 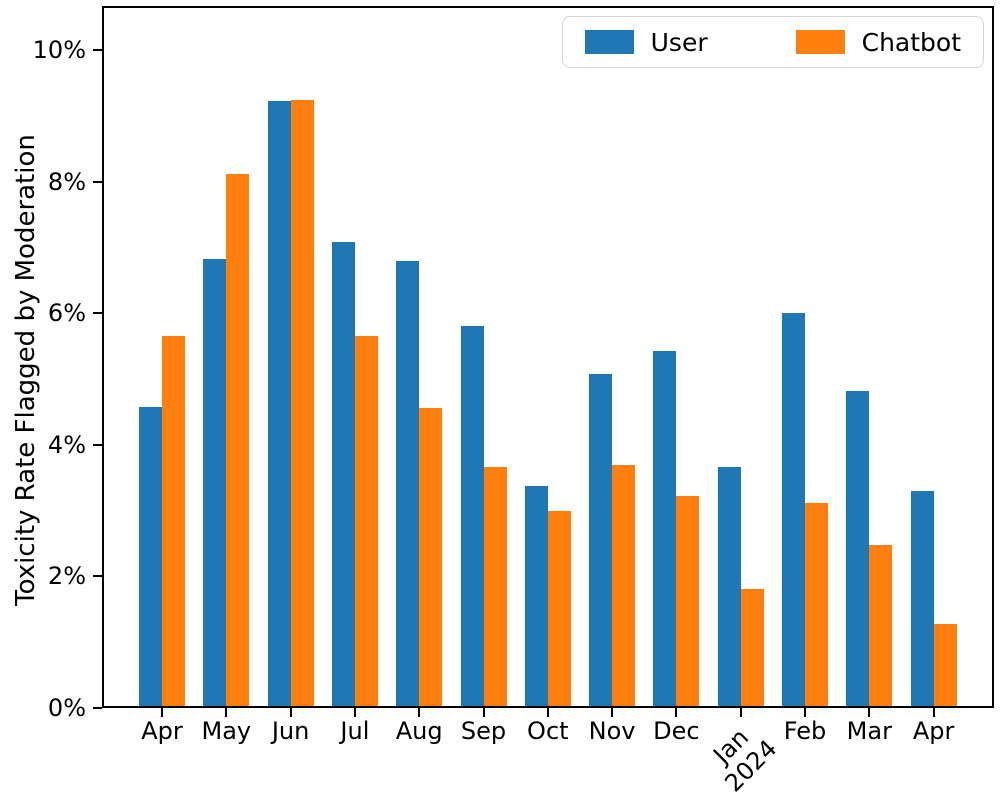 What do you see at coordinates (601, 540) in the screenshot?
I see `bar-user-nov` at bounding box center [601, 540].